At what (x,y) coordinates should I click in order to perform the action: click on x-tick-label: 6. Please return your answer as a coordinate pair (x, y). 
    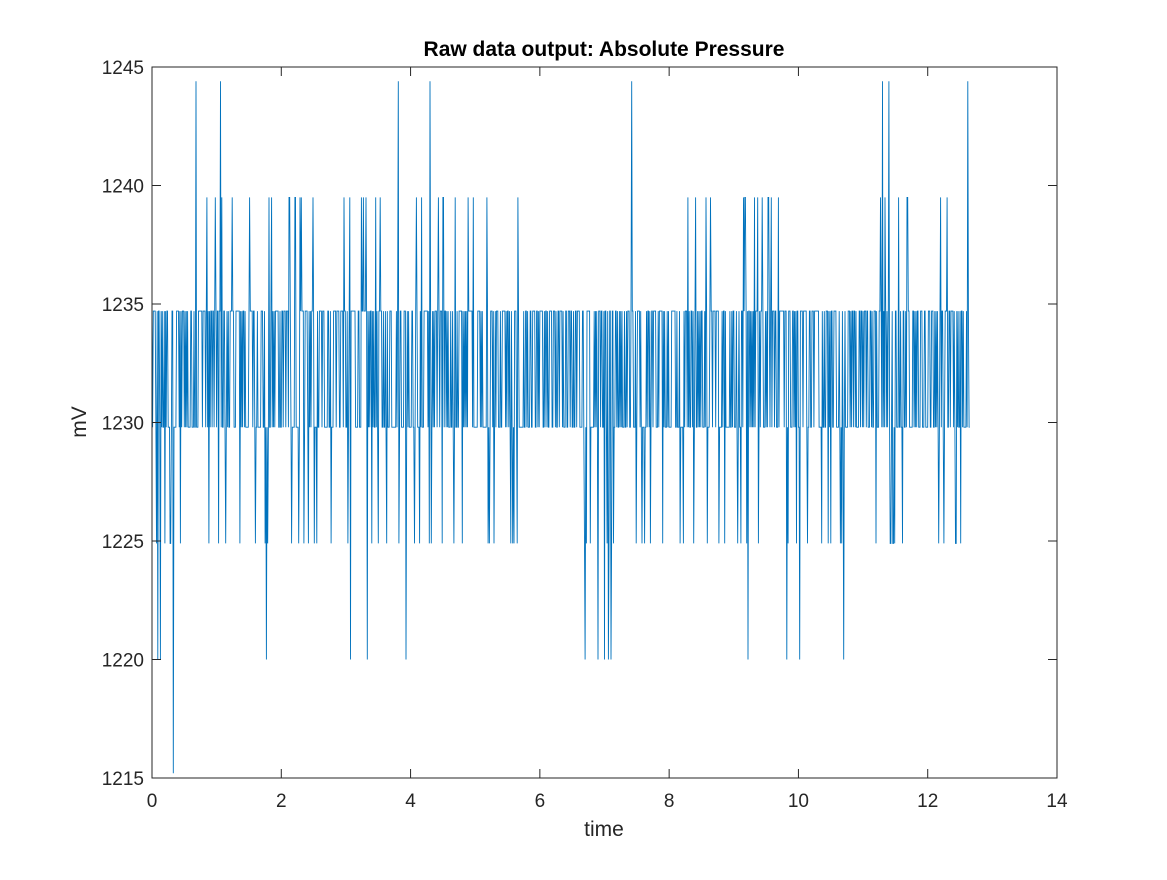
    Looking at the image, I should click on (540, 801).